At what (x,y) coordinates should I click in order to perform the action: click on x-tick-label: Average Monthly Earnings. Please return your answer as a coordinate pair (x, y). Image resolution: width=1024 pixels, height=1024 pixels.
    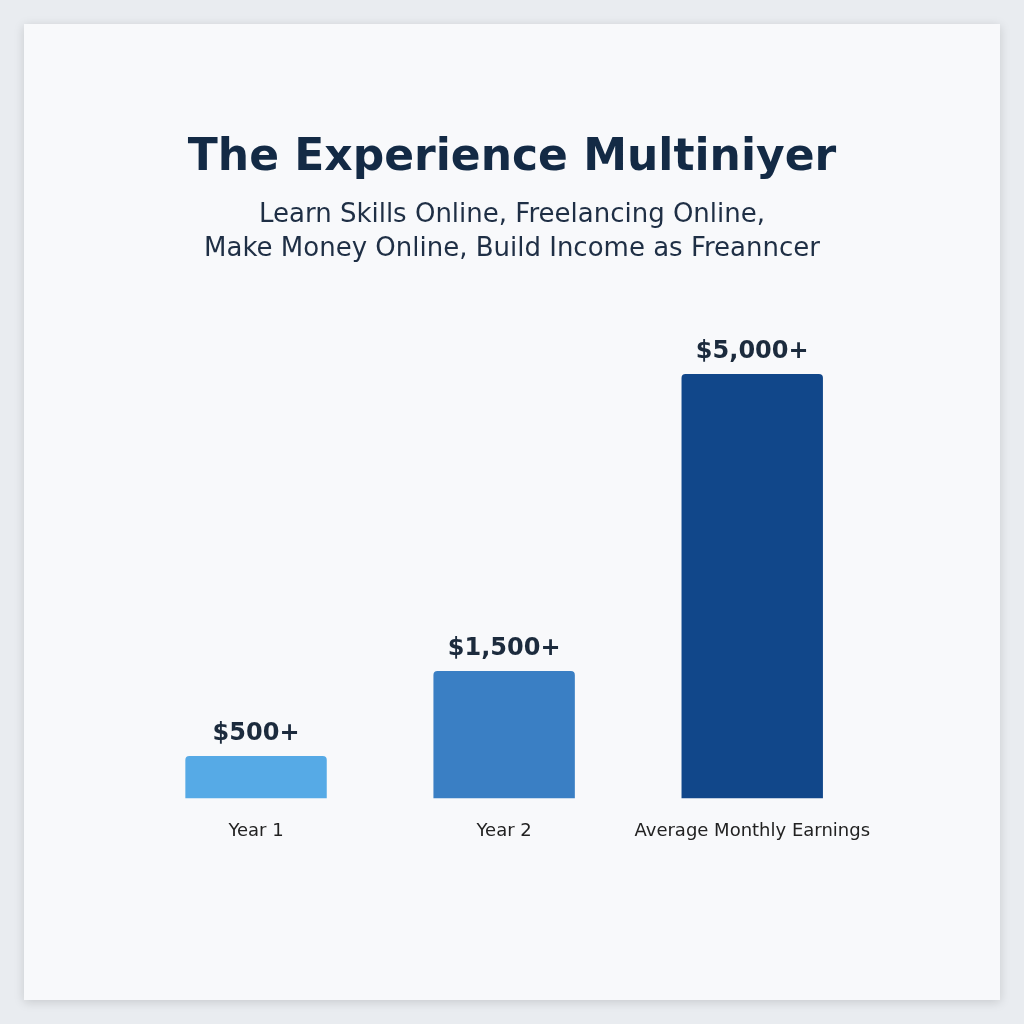
    Looking at the image, I should click on (752, 829).